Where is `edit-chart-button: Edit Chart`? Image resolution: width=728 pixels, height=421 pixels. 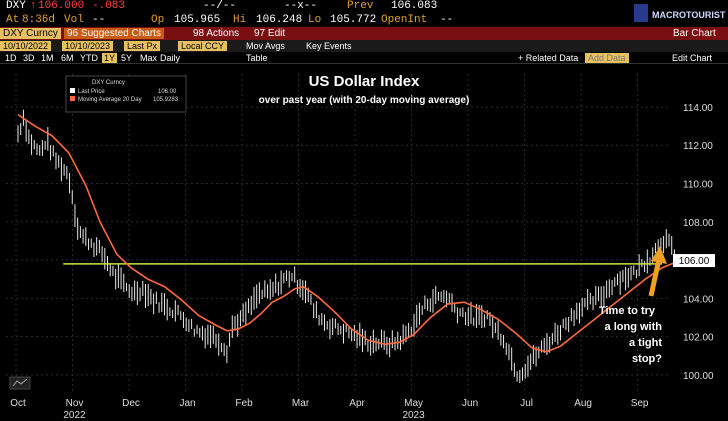
edit-chart-button: Edit Chart is located at coordinates (692, 58).